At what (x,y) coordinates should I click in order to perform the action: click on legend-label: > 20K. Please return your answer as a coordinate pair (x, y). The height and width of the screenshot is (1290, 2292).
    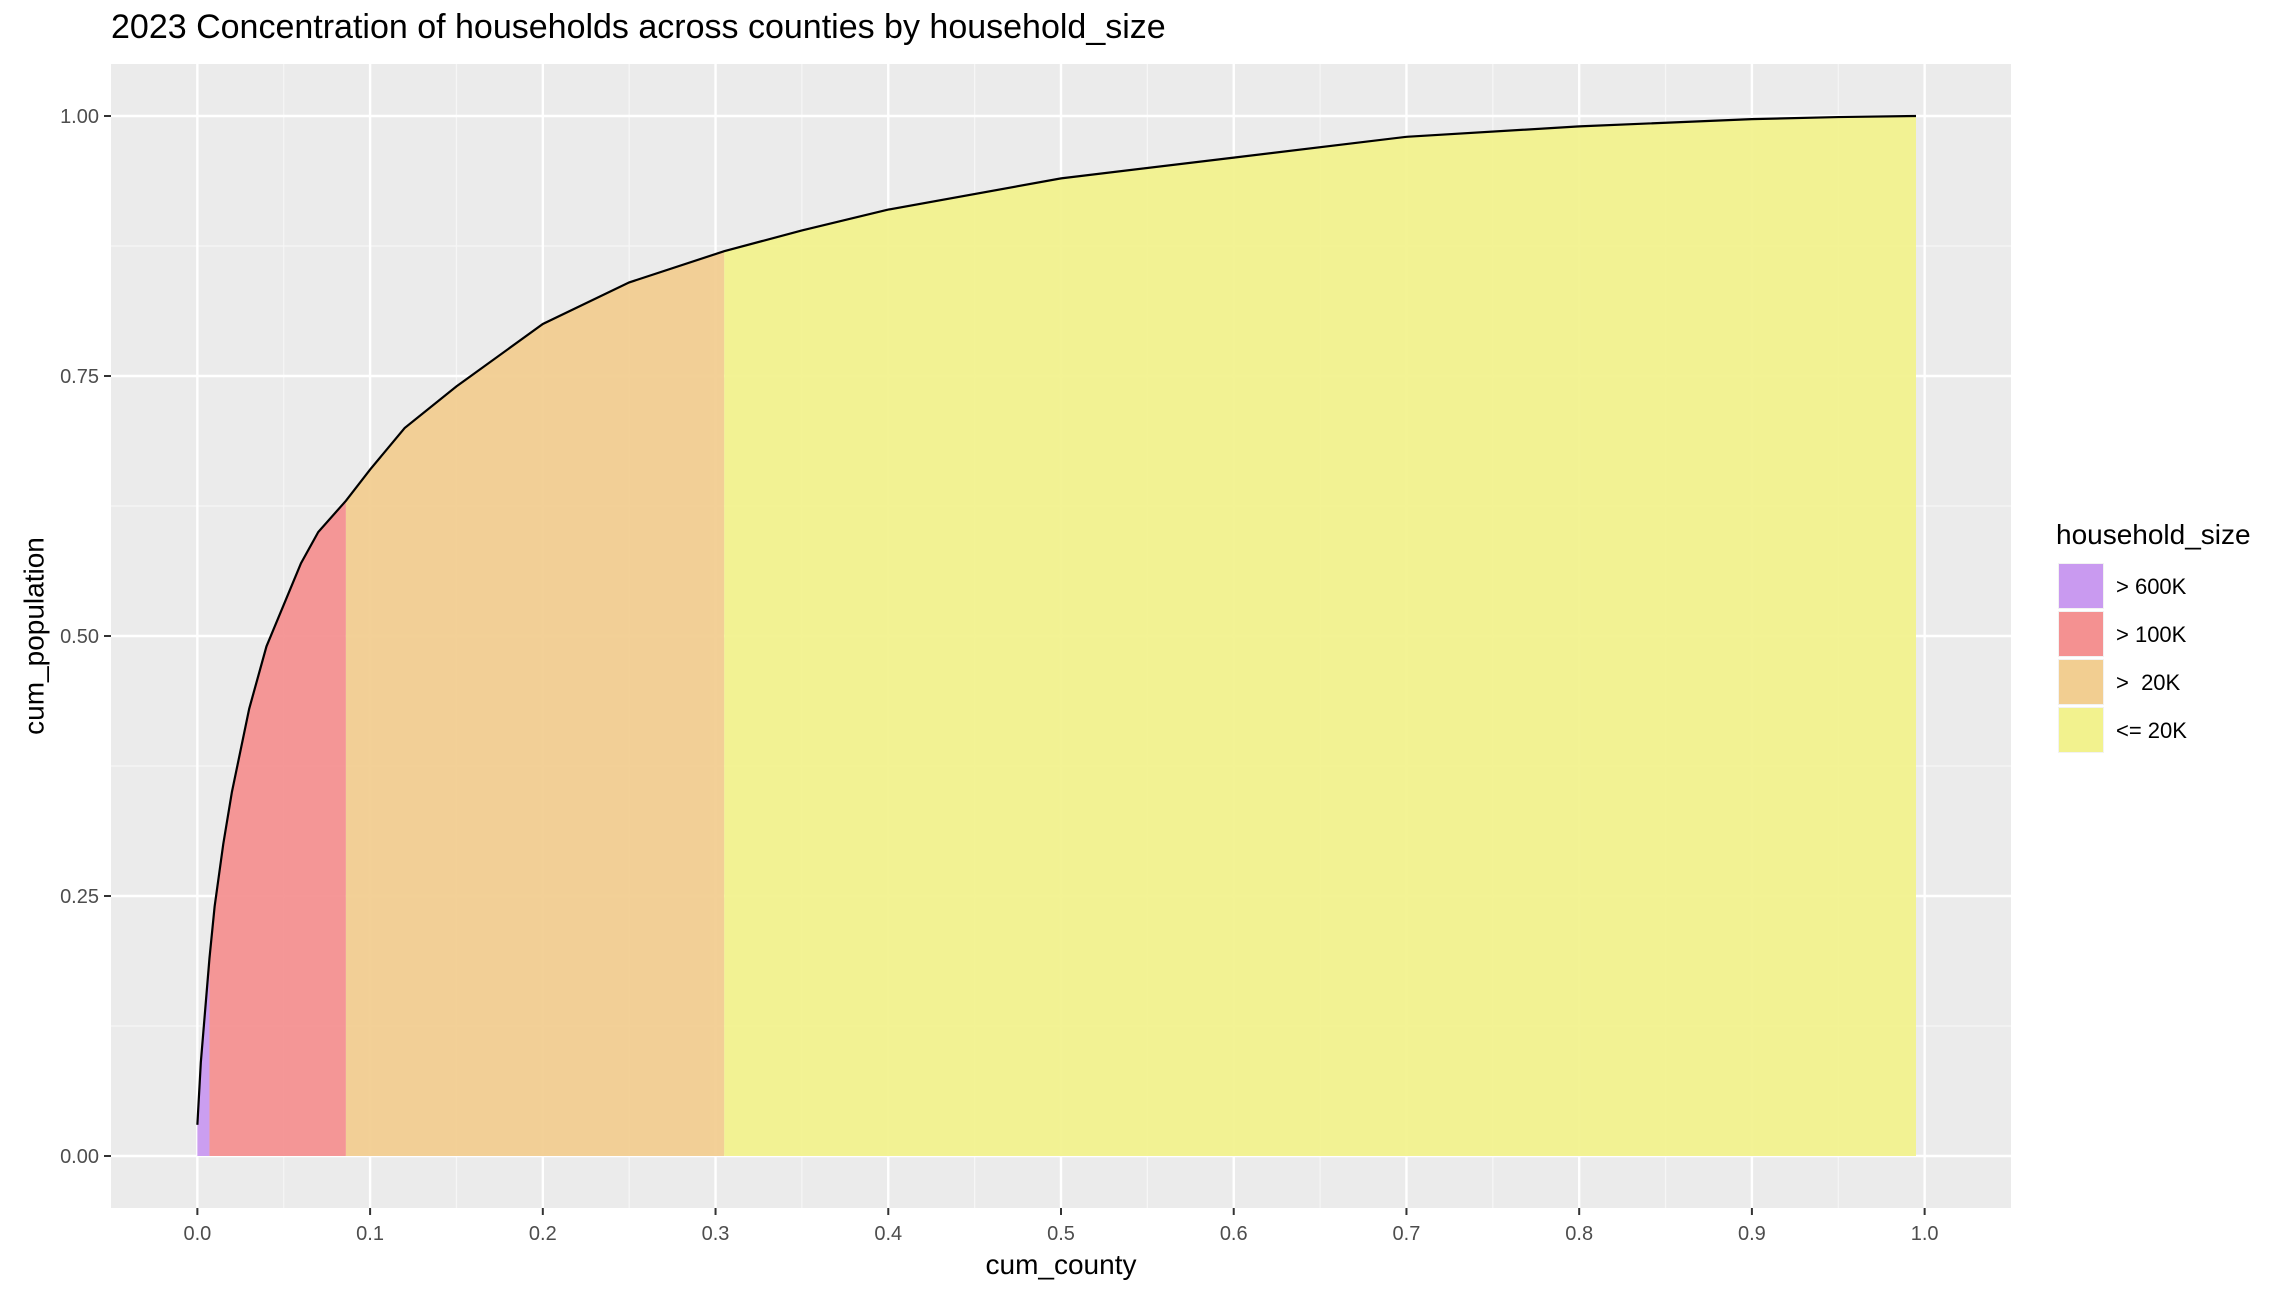
    Looking at the image, I should click on (2148, 682).